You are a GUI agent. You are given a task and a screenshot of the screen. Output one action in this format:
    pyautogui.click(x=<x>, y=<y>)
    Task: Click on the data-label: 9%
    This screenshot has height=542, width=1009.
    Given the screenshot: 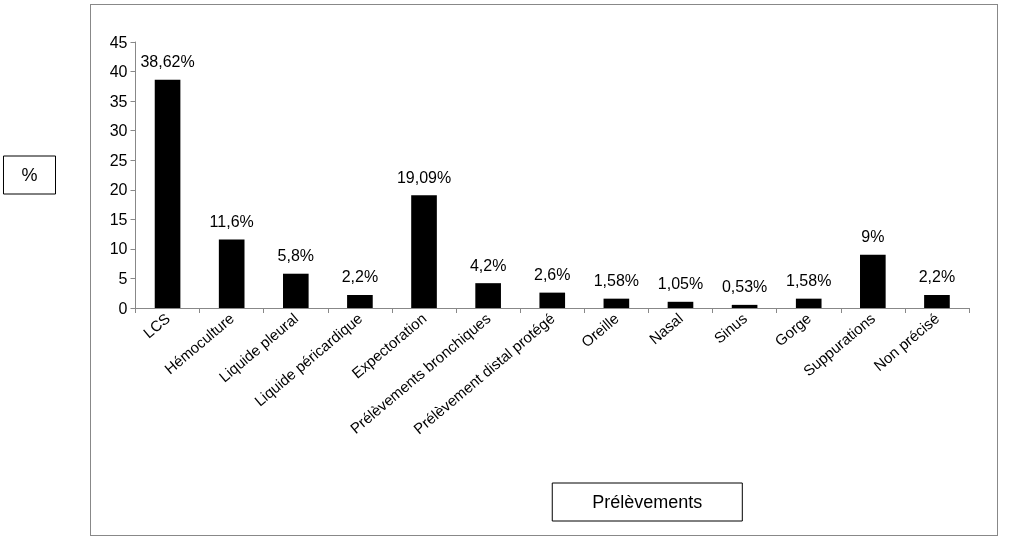 What is the action you would take?
    pyautogui.click(x=873, y=237)
    